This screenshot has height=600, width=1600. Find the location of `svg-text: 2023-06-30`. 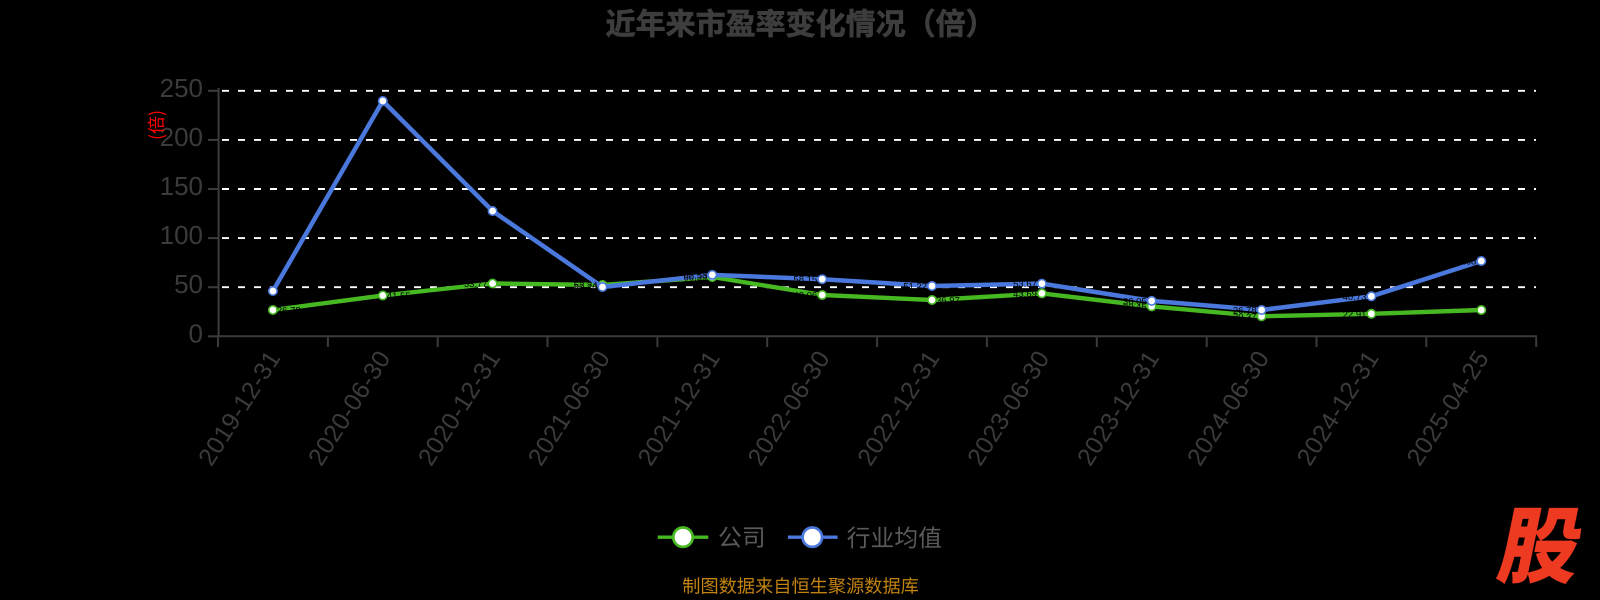

svg-text: 2023-06-30 is located at coordinates (1009, 408).